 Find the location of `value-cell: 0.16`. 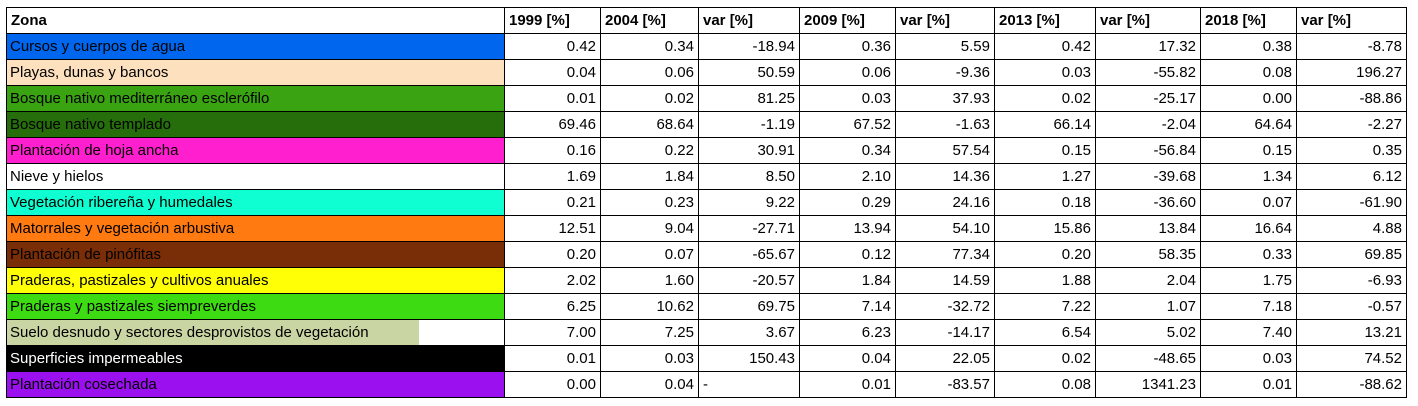

value-cell: 0.16 is located at coordinates (552, 150).